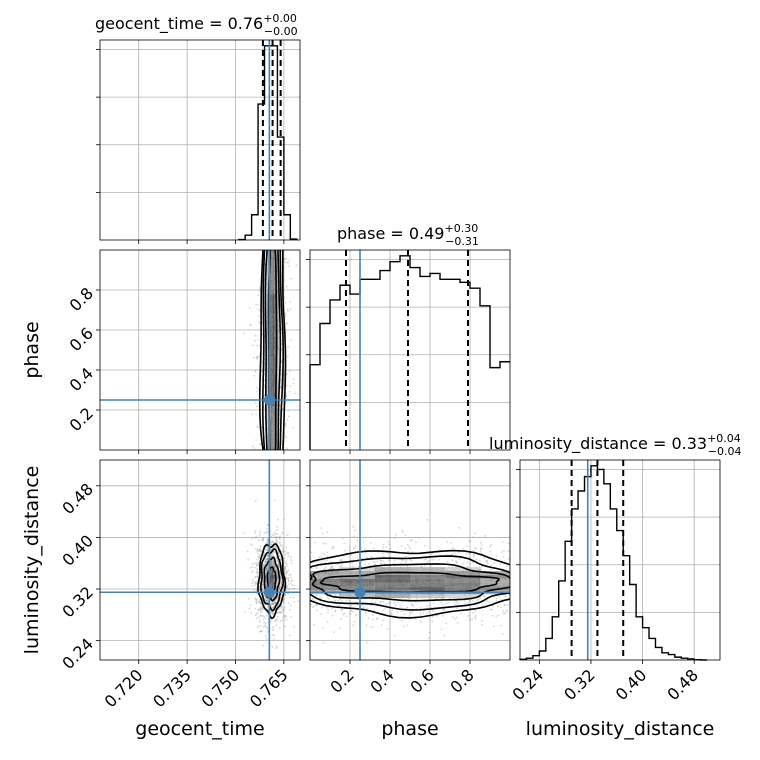  I want to click on luminosity_distance-title: luminosity_distance = 0.33+0.04 −0.04, so click(615, 445).